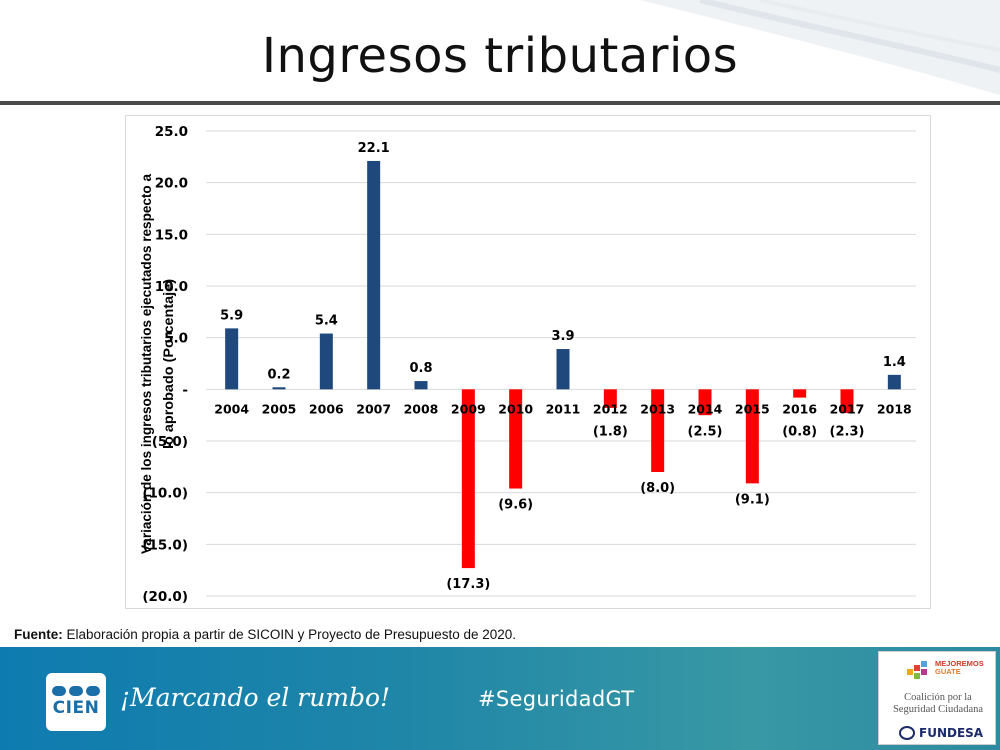 The height and width of the screenshot is (750, 1000). What do you see at coordinates (959, 667) in the screenshot?
I see `mejoremos-guate-text: MEJOREMOS GUATE` at bounding box center [959, 667].